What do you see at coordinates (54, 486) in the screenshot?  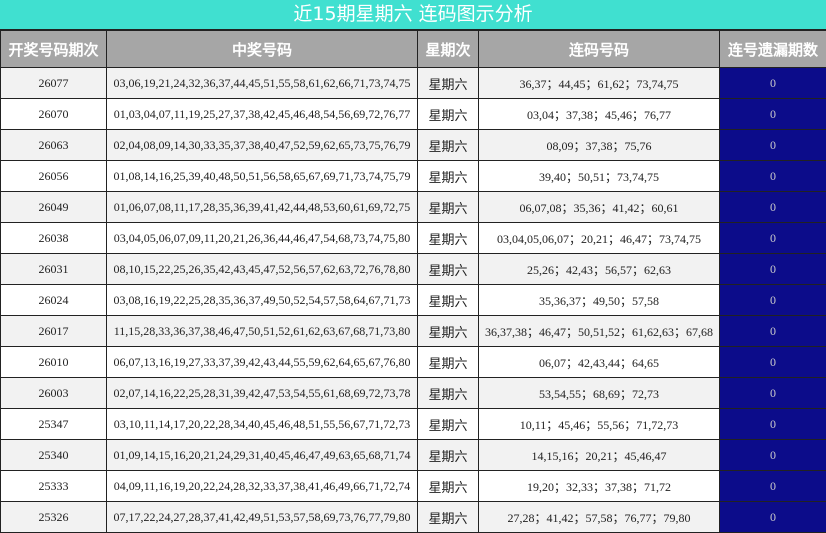 I see `issue-cell: 25333` at bounding box center [54, 486].